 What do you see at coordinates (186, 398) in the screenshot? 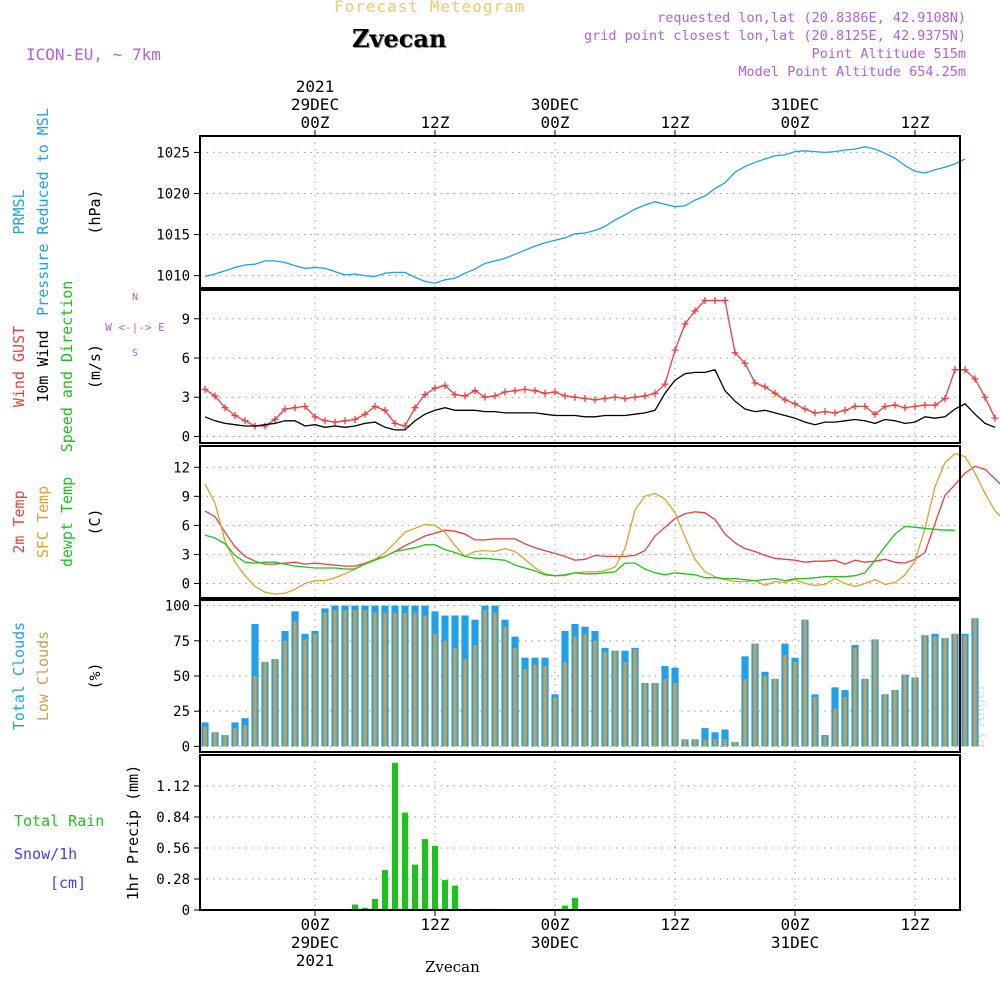
I see `wind-ytick-label: 3` at bounding box center [186, 398].